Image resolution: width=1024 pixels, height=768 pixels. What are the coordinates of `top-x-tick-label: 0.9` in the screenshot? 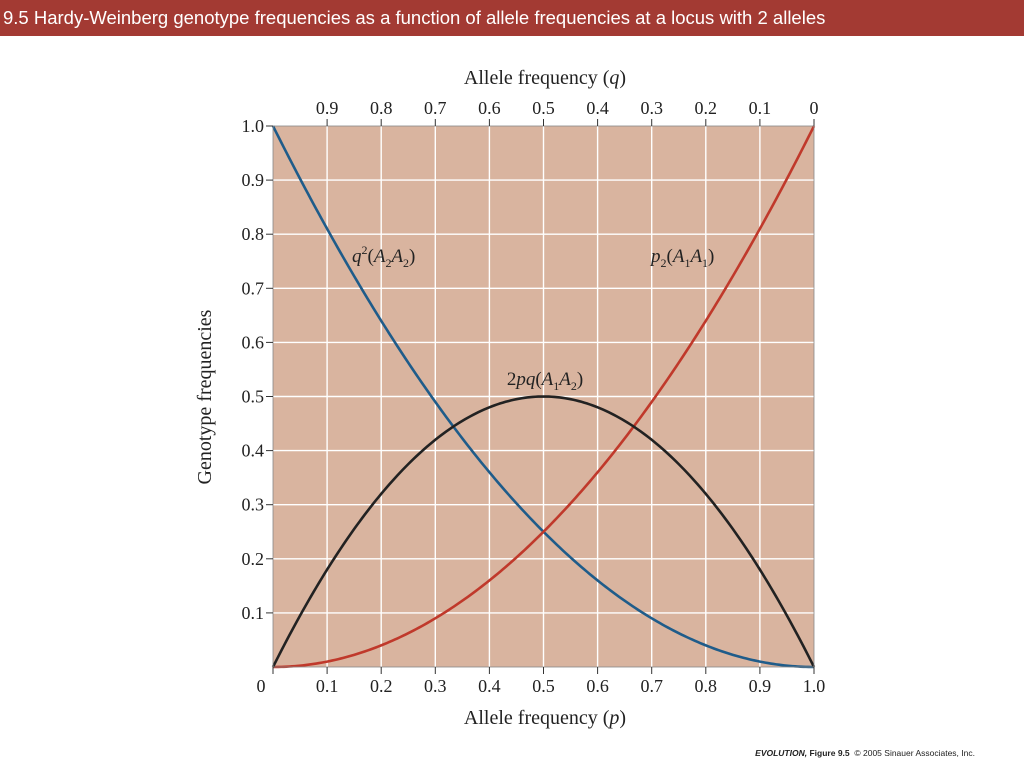 It's located at (327, 108).